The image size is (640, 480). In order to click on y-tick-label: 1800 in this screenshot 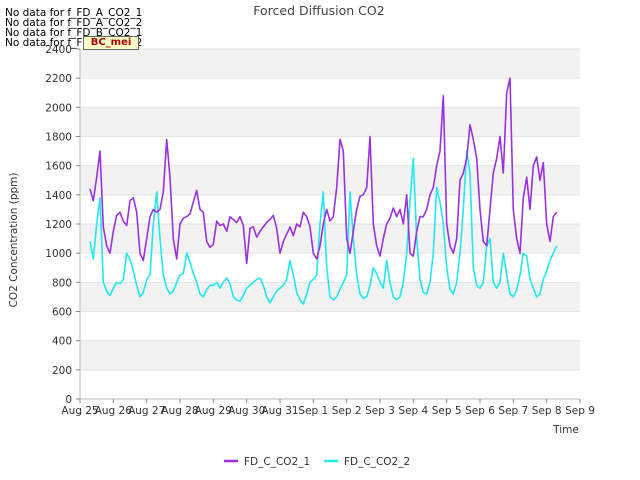, I will do `click(58, 138)`.